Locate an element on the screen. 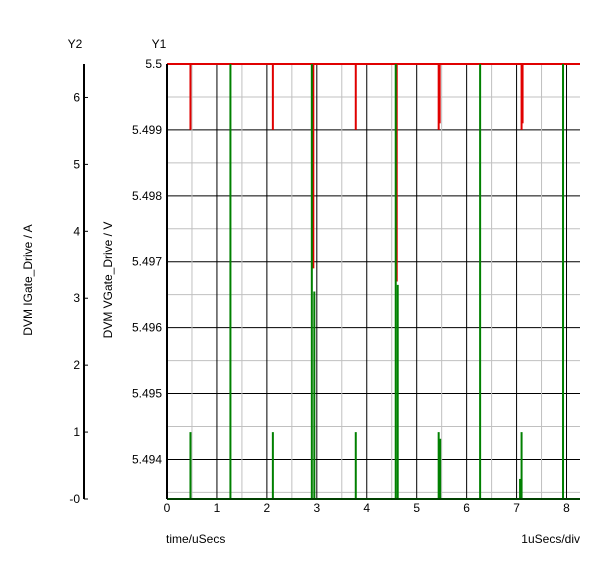 The height and width of the screenshot is (563, 600). y1-axis-header: Y1 is located at coordinates (159, 44).